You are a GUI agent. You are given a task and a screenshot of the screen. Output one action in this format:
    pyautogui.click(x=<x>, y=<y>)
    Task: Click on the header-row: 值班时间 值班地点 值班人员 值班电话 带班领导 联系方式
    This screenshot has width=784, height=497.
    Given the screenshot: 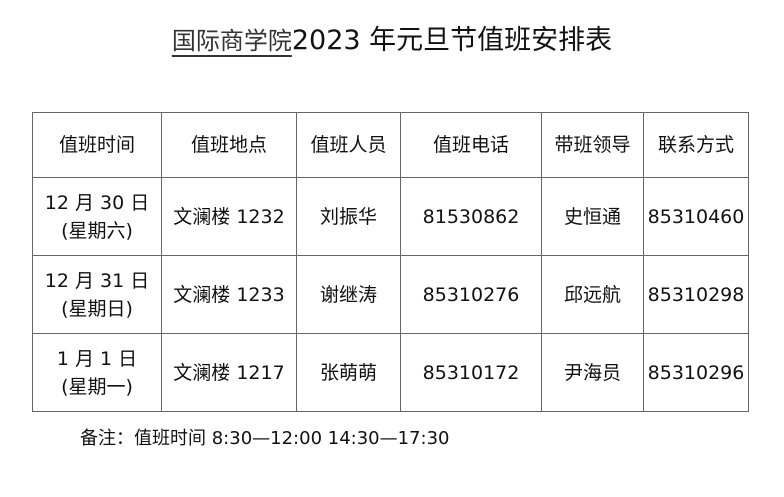 What is the action you would take?
    pyautogui.click(x=390, y=145)
    